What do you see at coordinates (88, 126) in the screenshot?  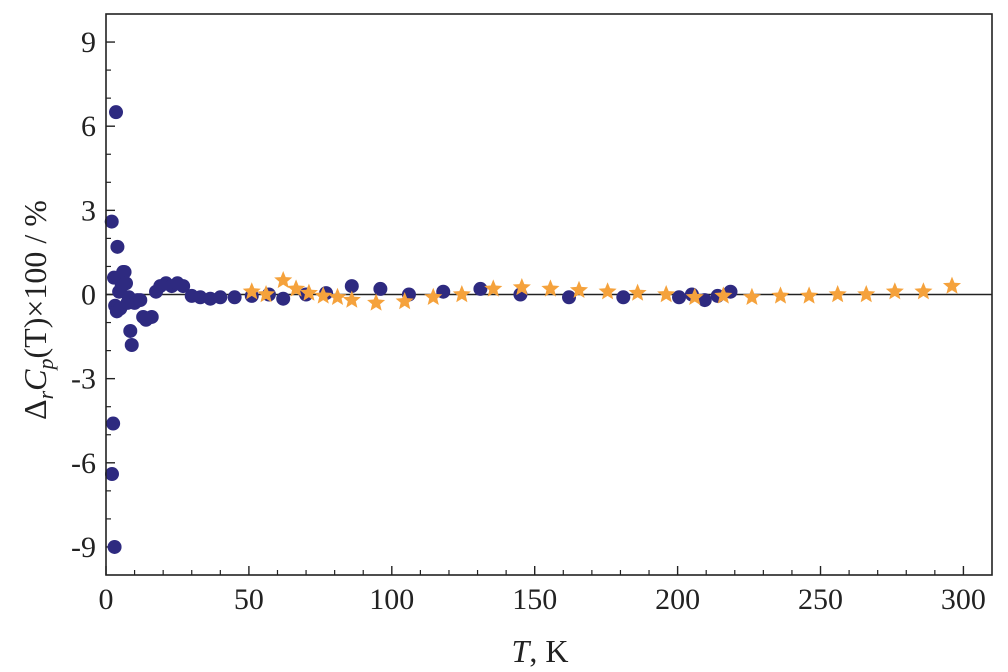 I see `y-tick-label: 6` at bounding box center [88, 126].